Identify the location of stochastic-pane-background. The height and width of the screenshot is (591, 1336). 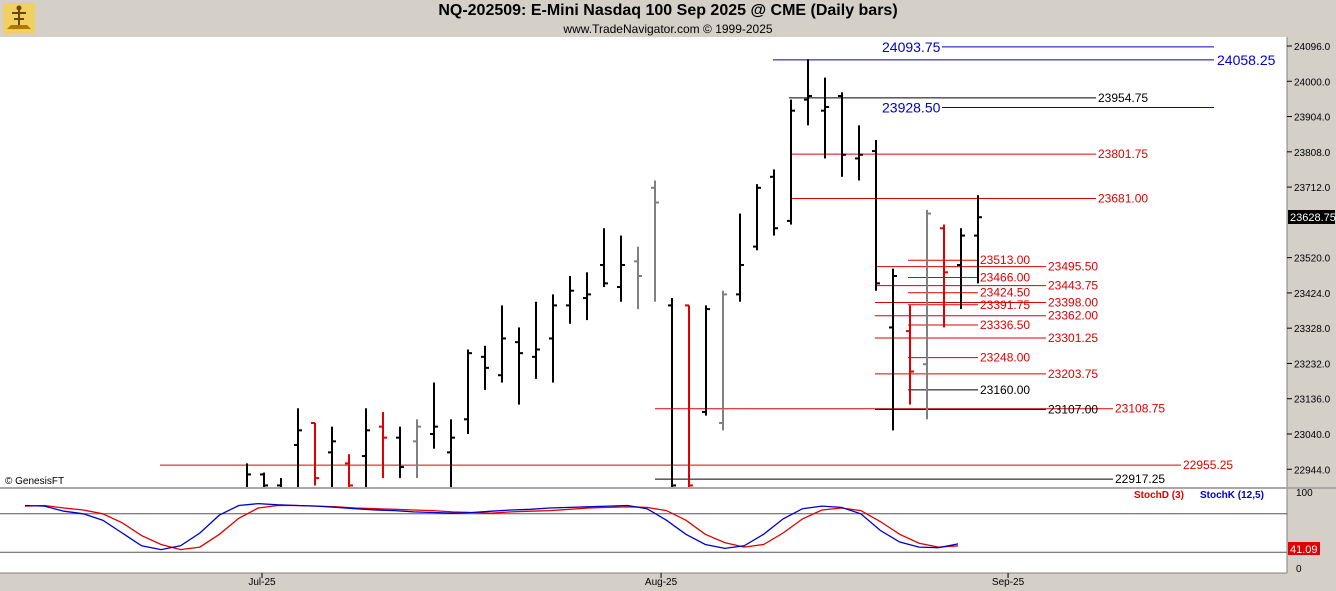
(643, 531).